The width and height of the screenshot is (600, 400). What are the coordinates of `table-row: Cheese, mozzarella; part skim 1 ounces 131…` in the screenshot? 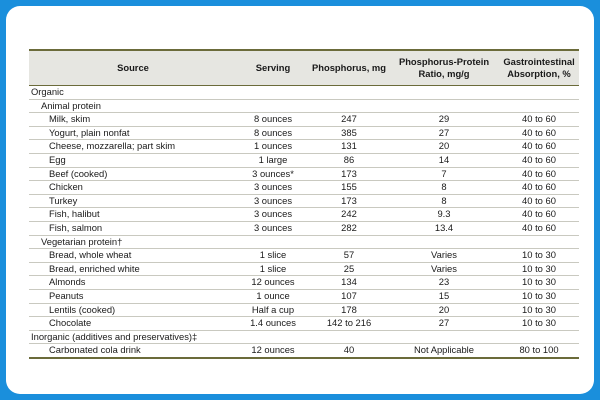 It's located at (304, 146).